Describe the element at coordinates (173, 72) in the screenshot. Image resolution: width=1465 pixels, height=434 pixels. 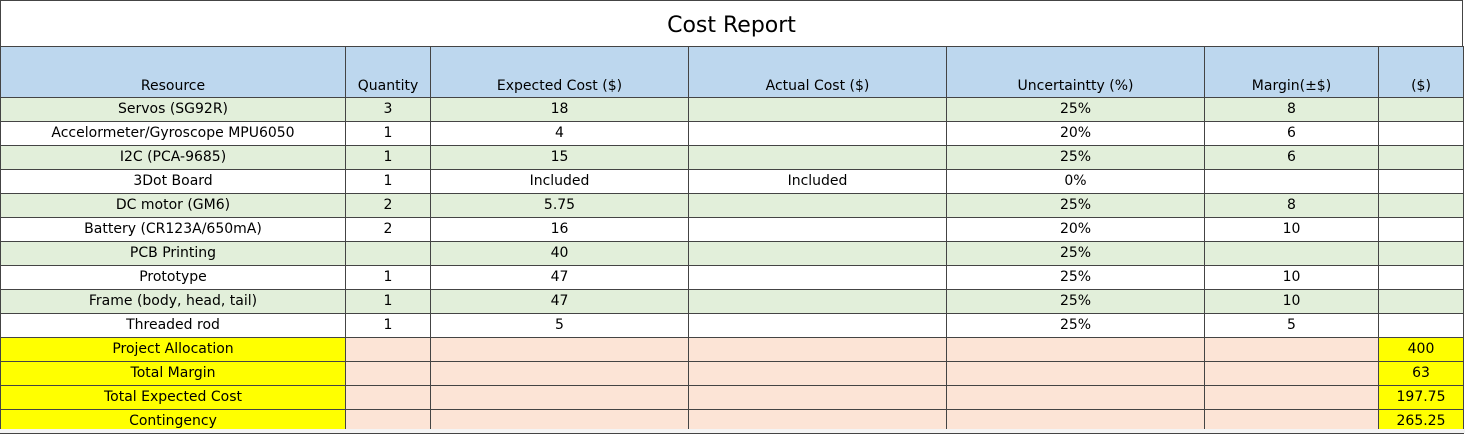
I see `header-cell: Resource` at that location.